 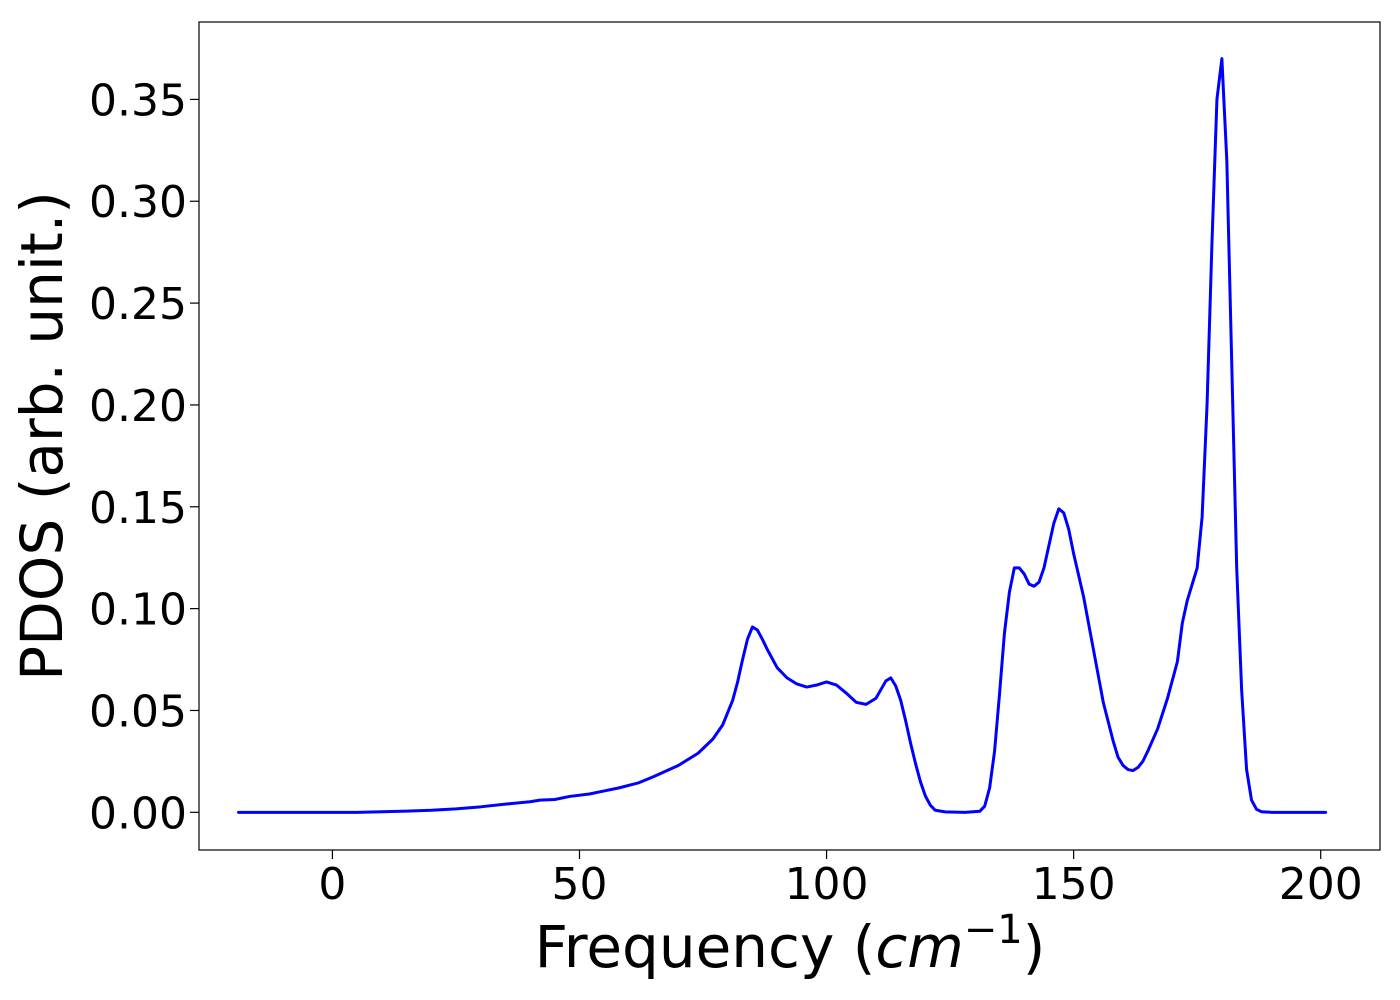 I want to click on y-tick-label: 0.30, so click(x=138, y=202).